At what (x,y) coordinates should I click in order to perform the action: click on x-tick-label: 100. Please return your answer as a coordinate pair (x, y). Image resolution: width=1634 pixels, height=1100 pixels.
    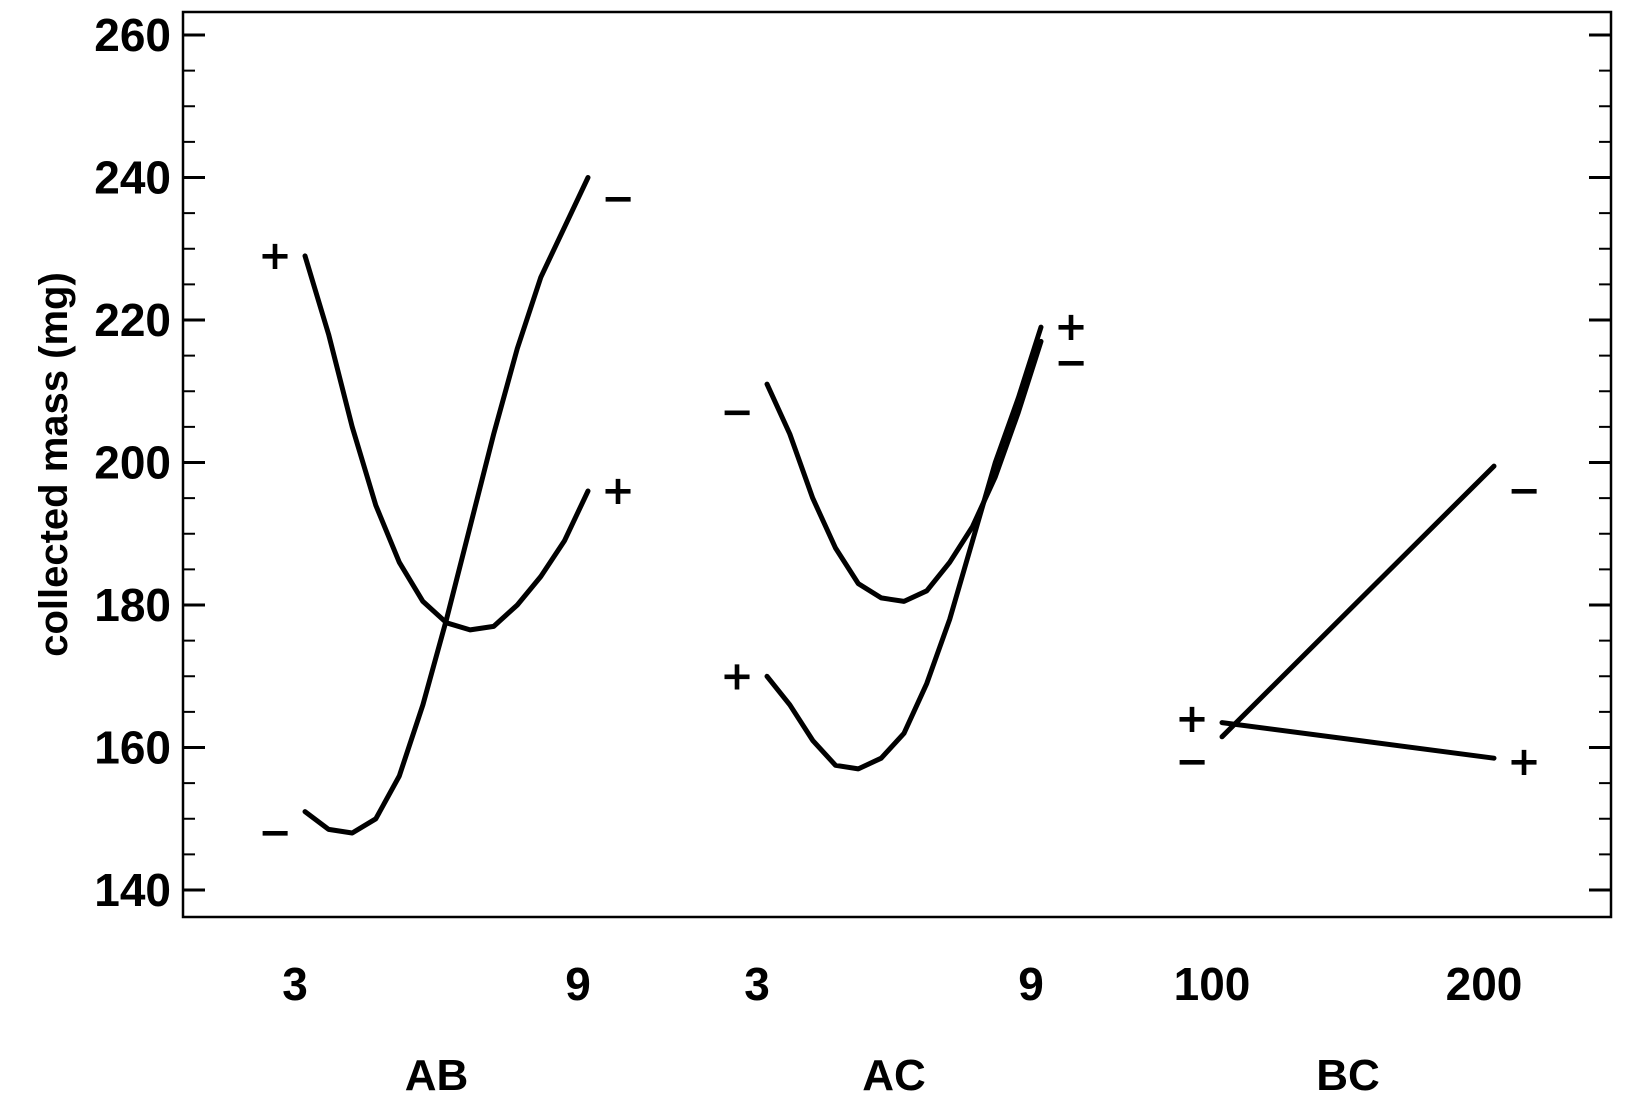
    Looking at the image, I should click on (1212, 984).